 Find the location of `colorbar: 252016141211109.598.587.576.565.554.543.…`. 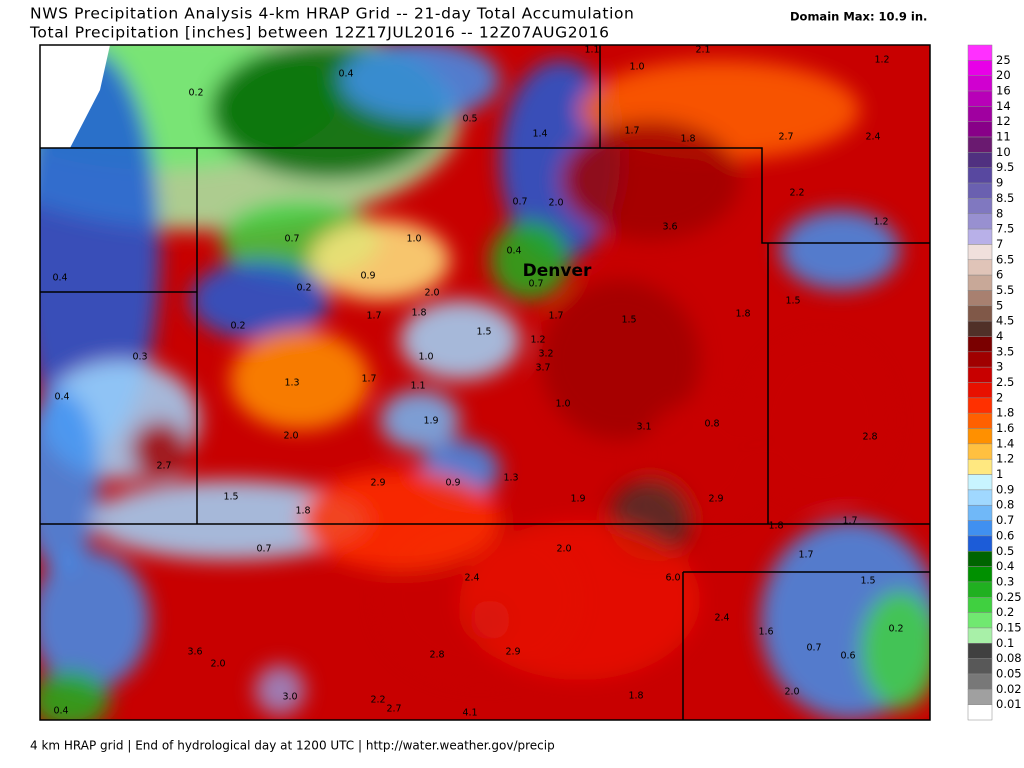

colorbar: 252016141211109.598.587.576.565.554.543.… is located at coordinates (994, 382).